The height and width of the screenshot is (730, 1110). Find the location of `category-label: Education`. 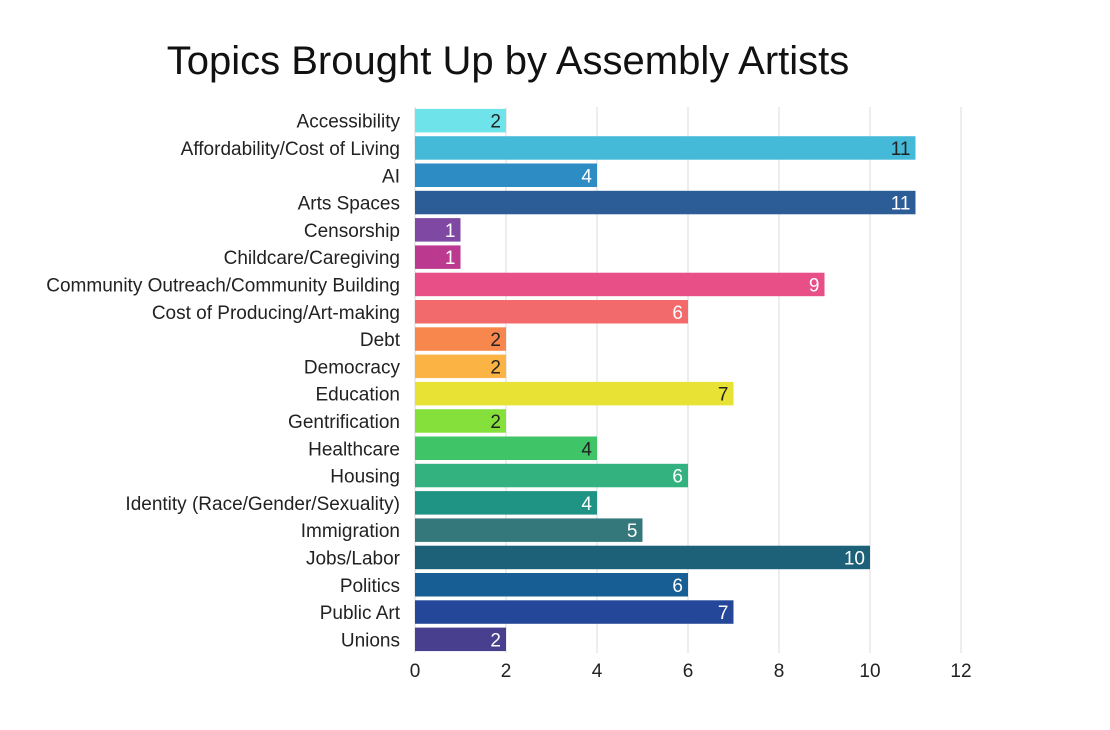

category-label: Education is located at coordinates (357, 395).